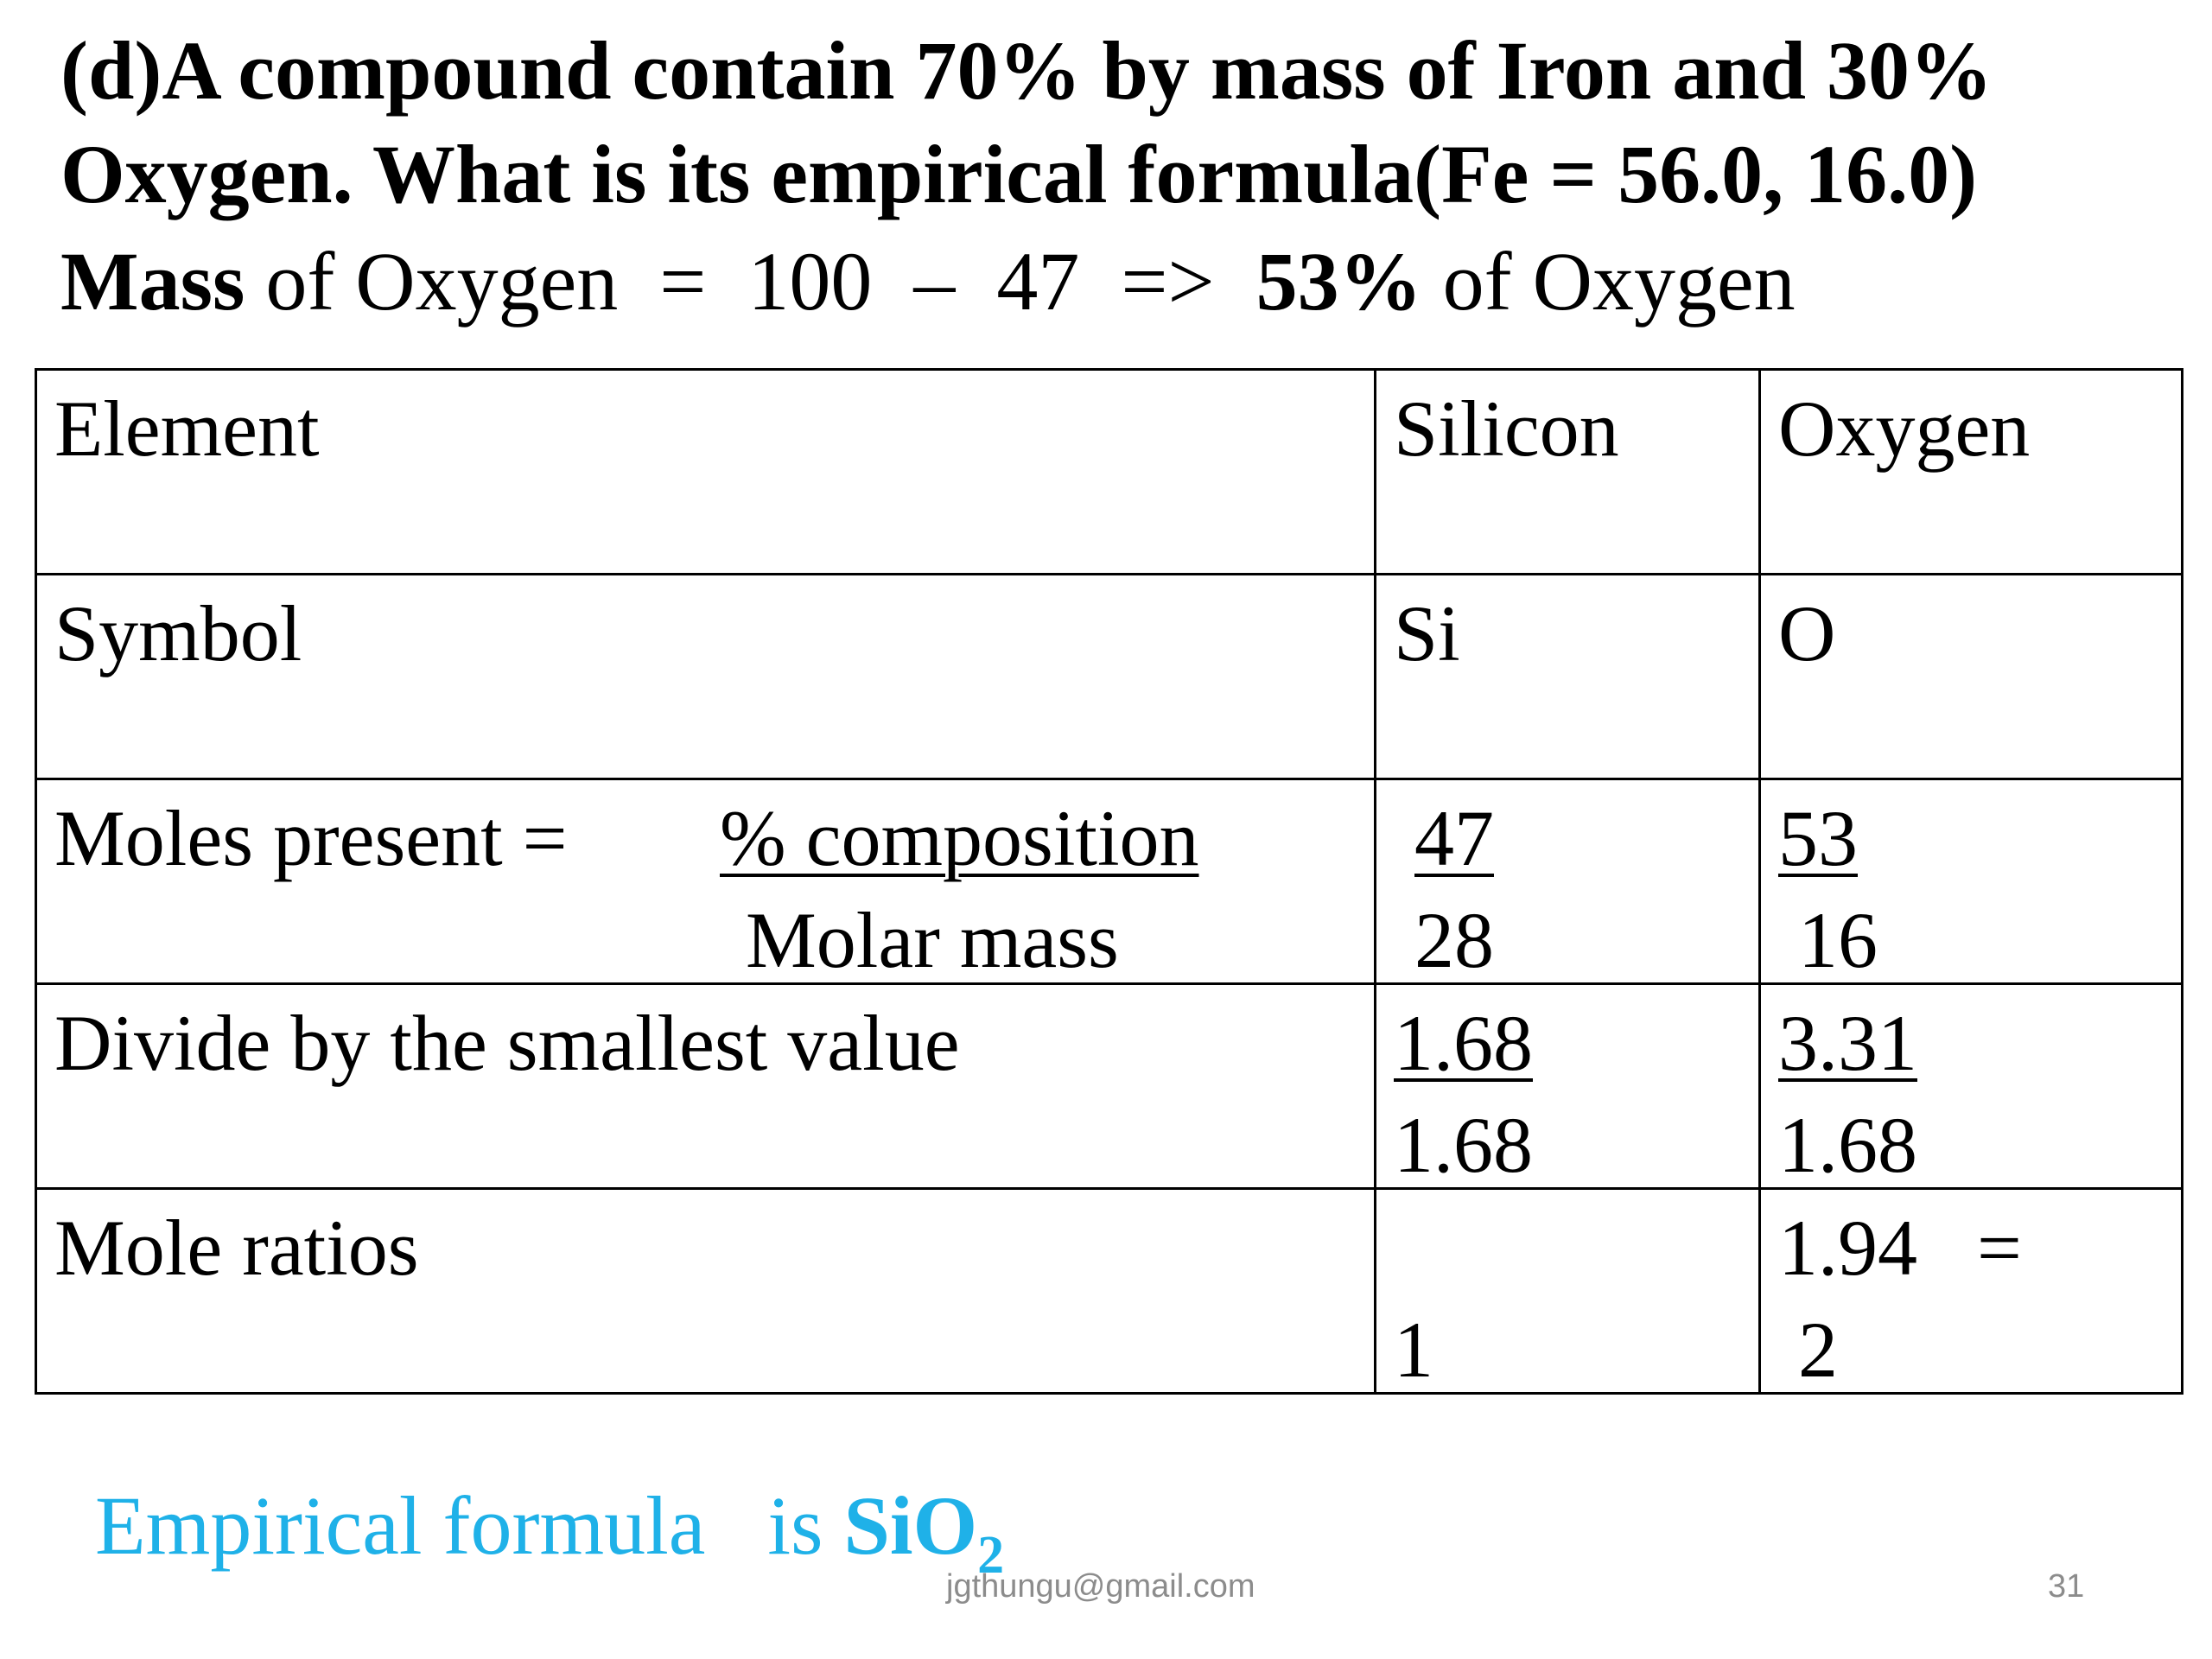 Image resolution: width=2212 pixels, height=1659 pixels. Describe the element at coordinates (991, 1555) in the screenshot. I see `formula-subscript: 2` at that location.